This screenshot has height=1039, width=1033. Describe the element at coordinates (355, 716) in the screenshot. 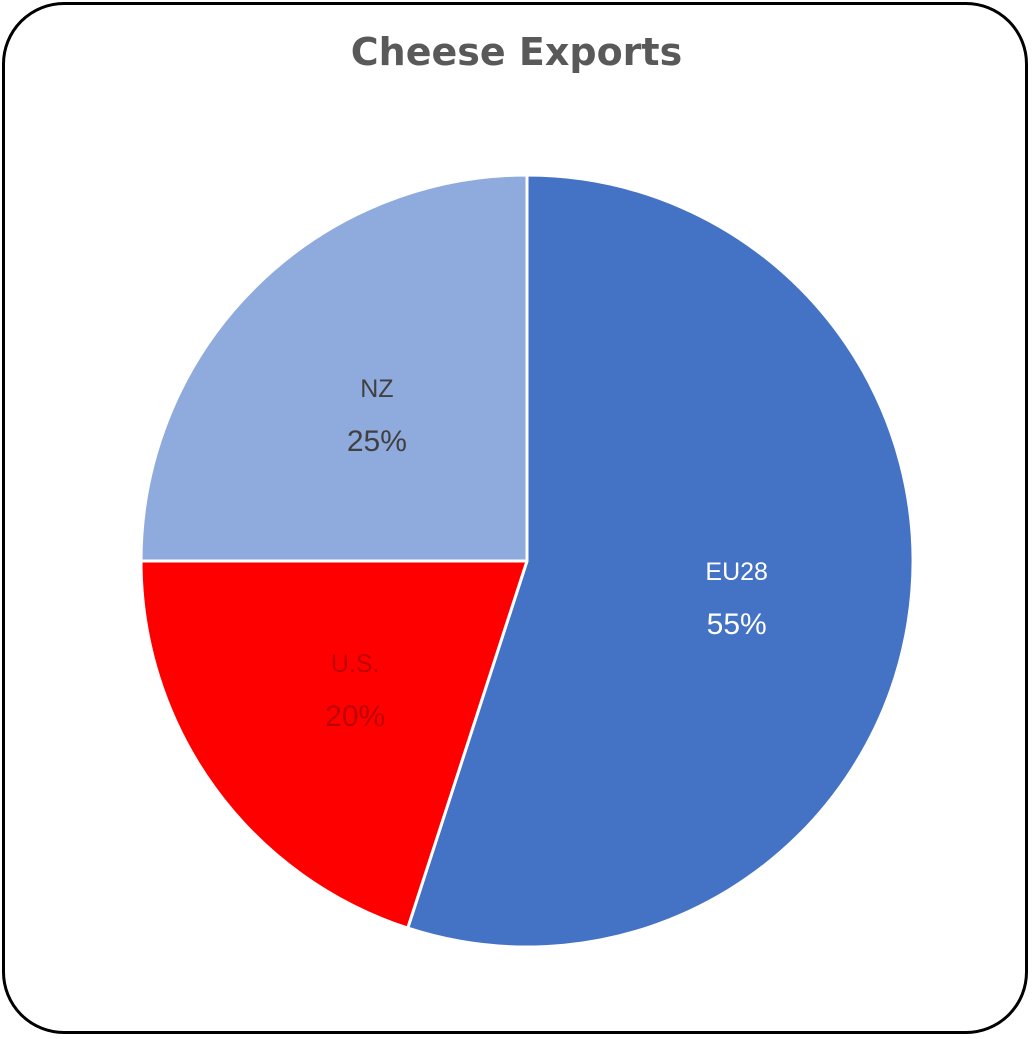

I see `slice-value-label: 20%` at that location.